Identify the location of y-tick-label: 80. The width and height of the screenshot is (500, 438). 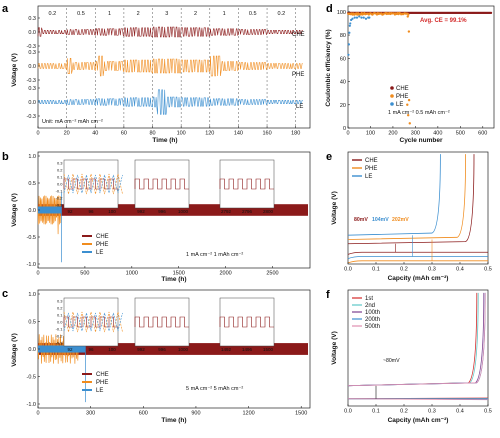
(343, 36).